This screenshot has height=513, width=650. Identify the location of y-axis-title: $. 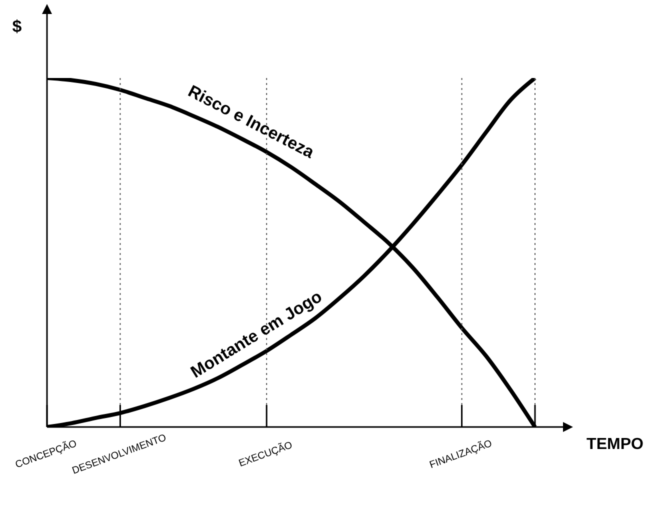
(17, 26).